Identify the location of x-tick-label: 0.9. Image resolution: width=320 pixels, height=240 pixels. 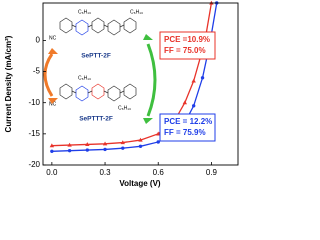
(212, 172).